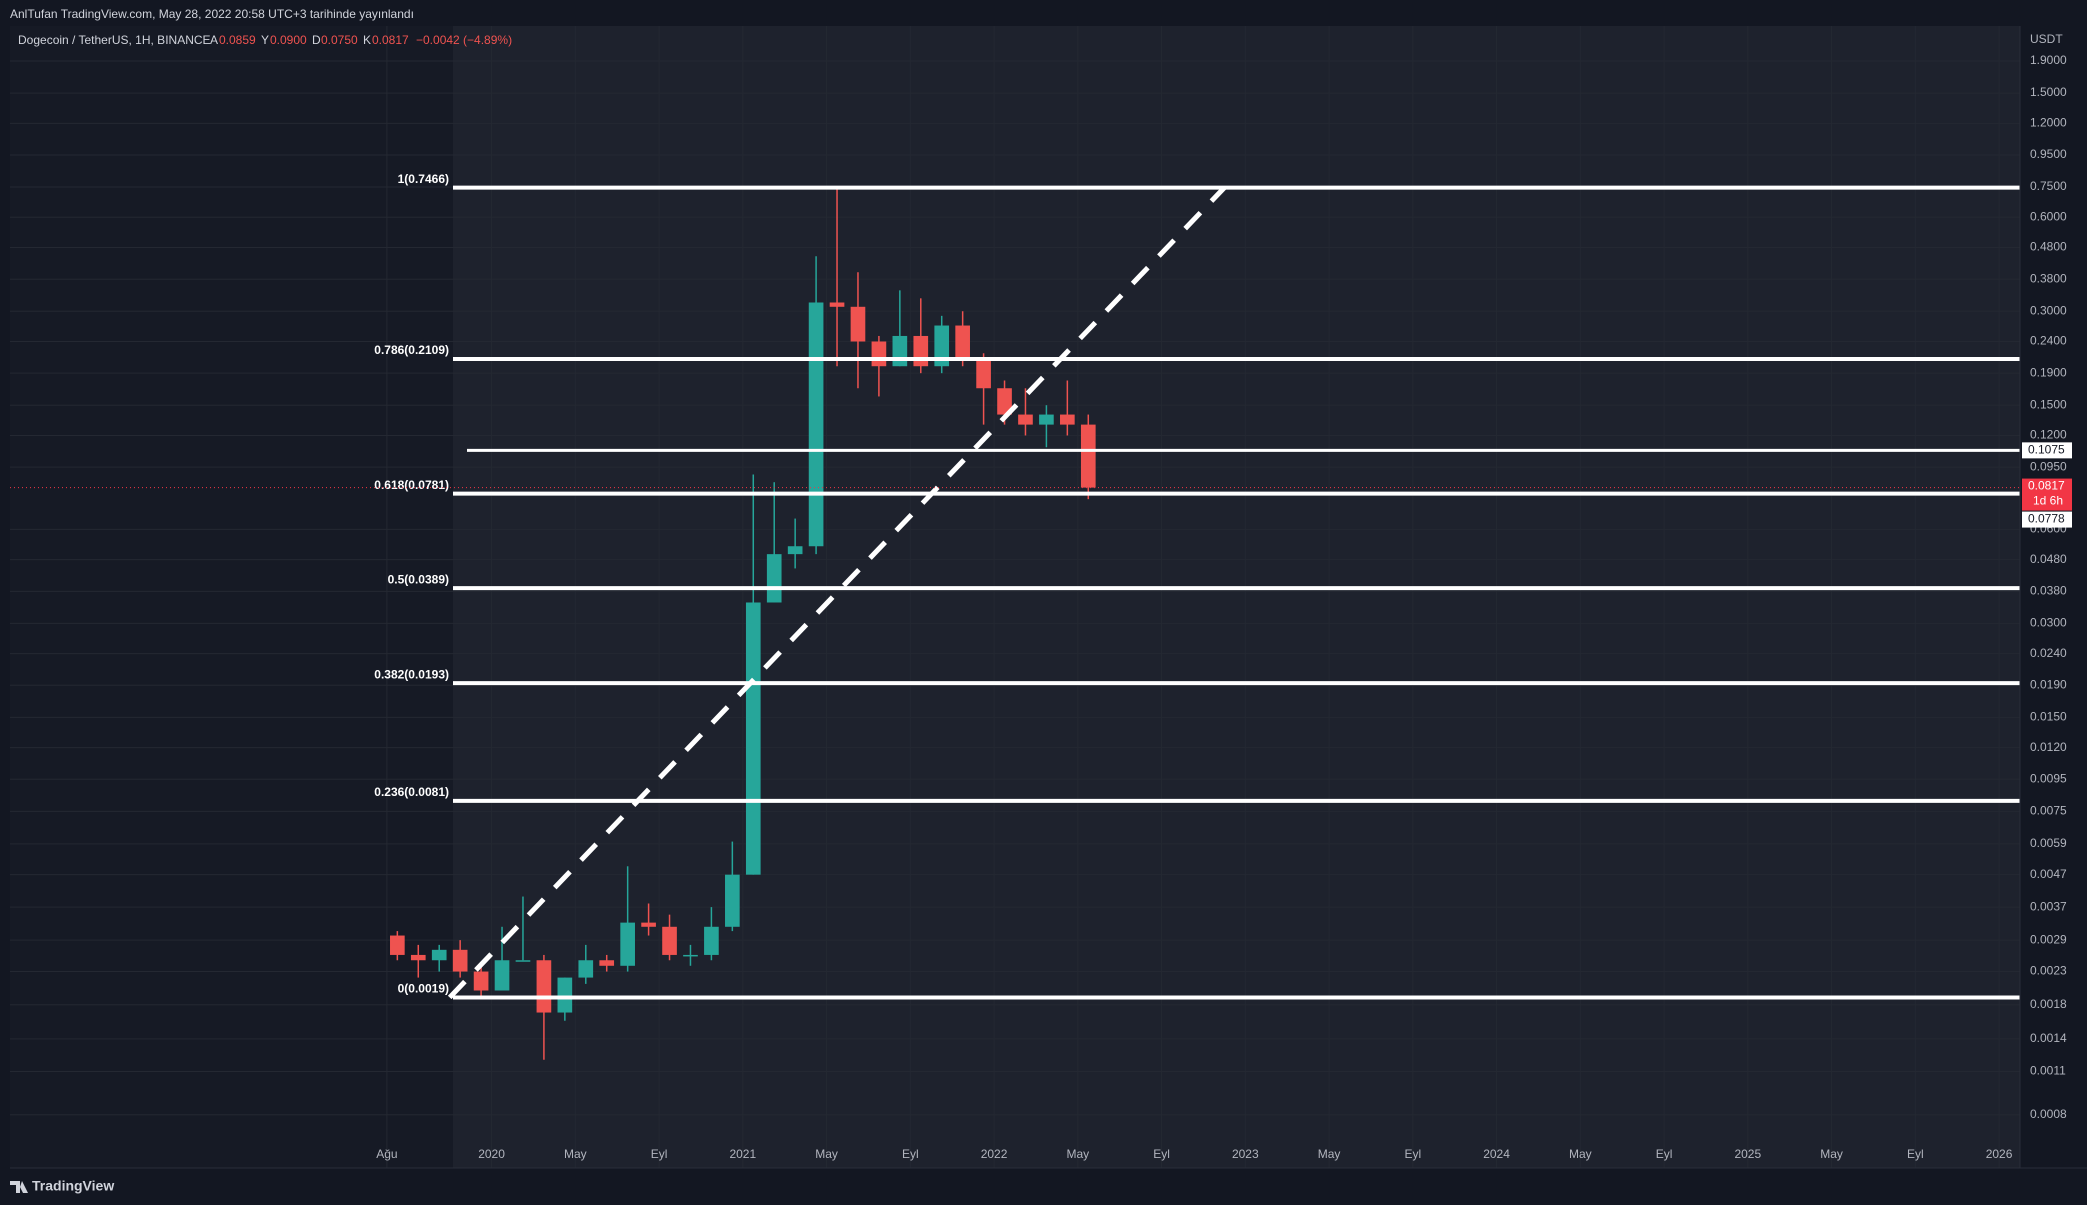 This screenshot has height=1205, width=2087. I want to click on x-tick-label: 2022, so click(994, 1154).